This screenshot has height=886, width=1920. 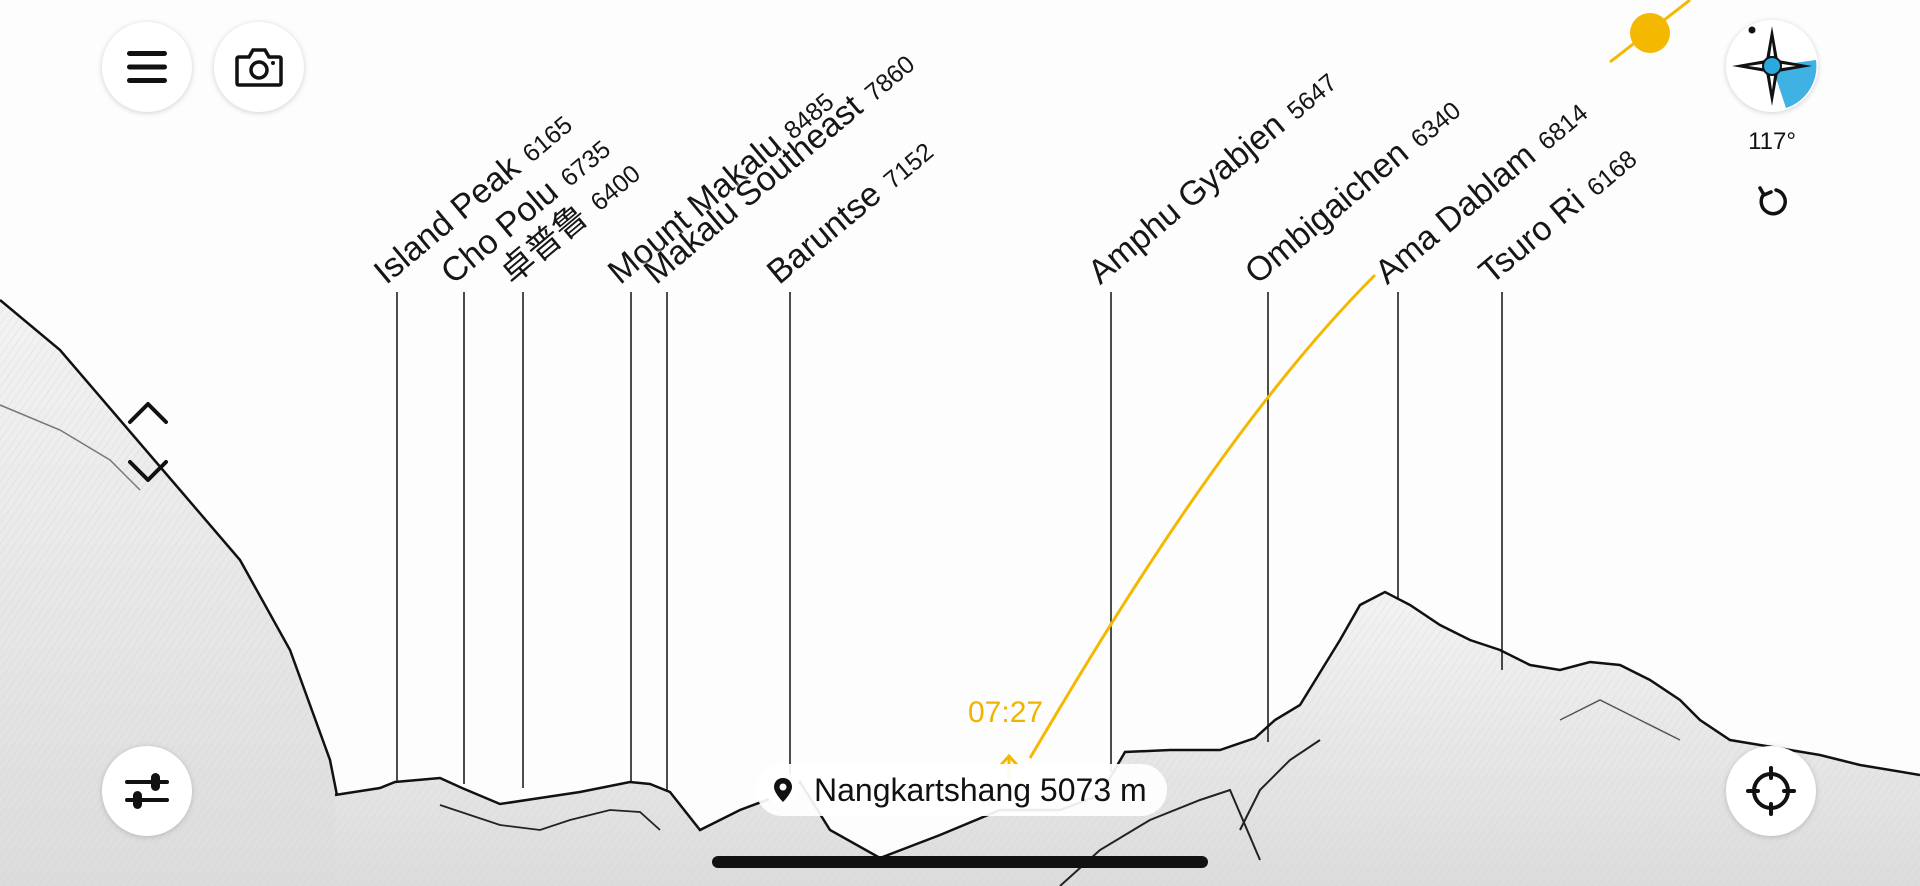 I want to click on location-pill: Nangkartshang 5073 m, so click(x=961, y=790).